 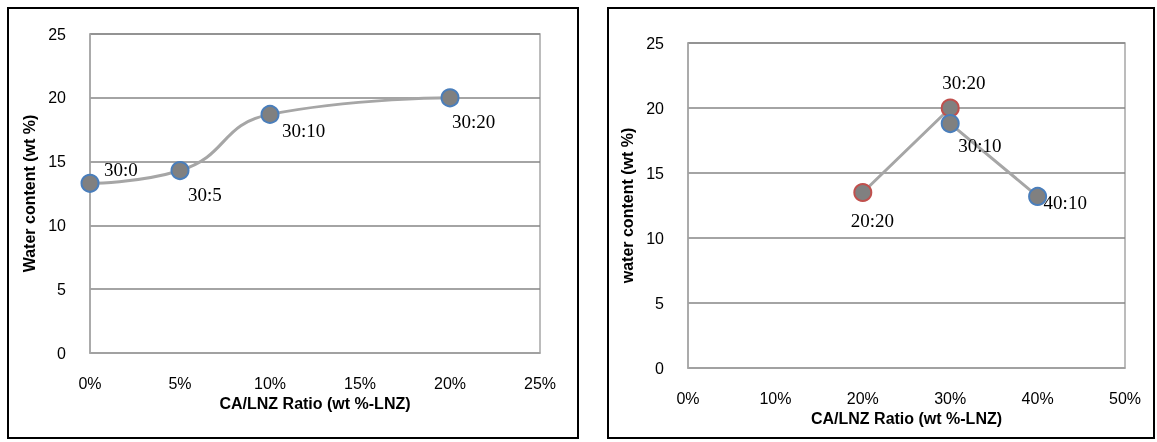 I want to click on x-tick-label: 25%, so click(x=540, y=383).